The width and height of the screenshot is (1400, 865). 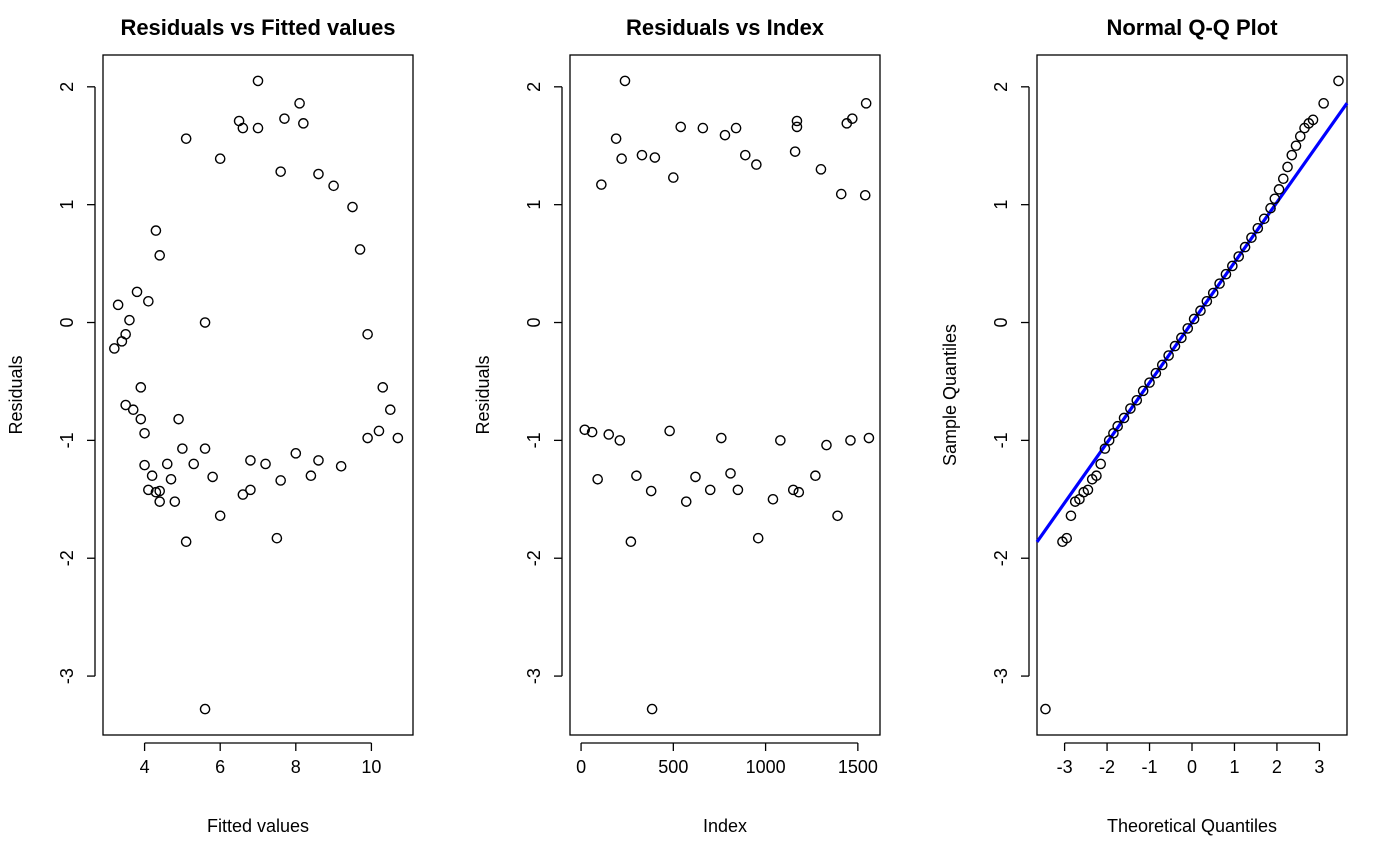 What do you see at coordinates (145, 767) in the screenshot?
I see `panel-1-x-tick-label: 4` at bounding box center [145, 767].